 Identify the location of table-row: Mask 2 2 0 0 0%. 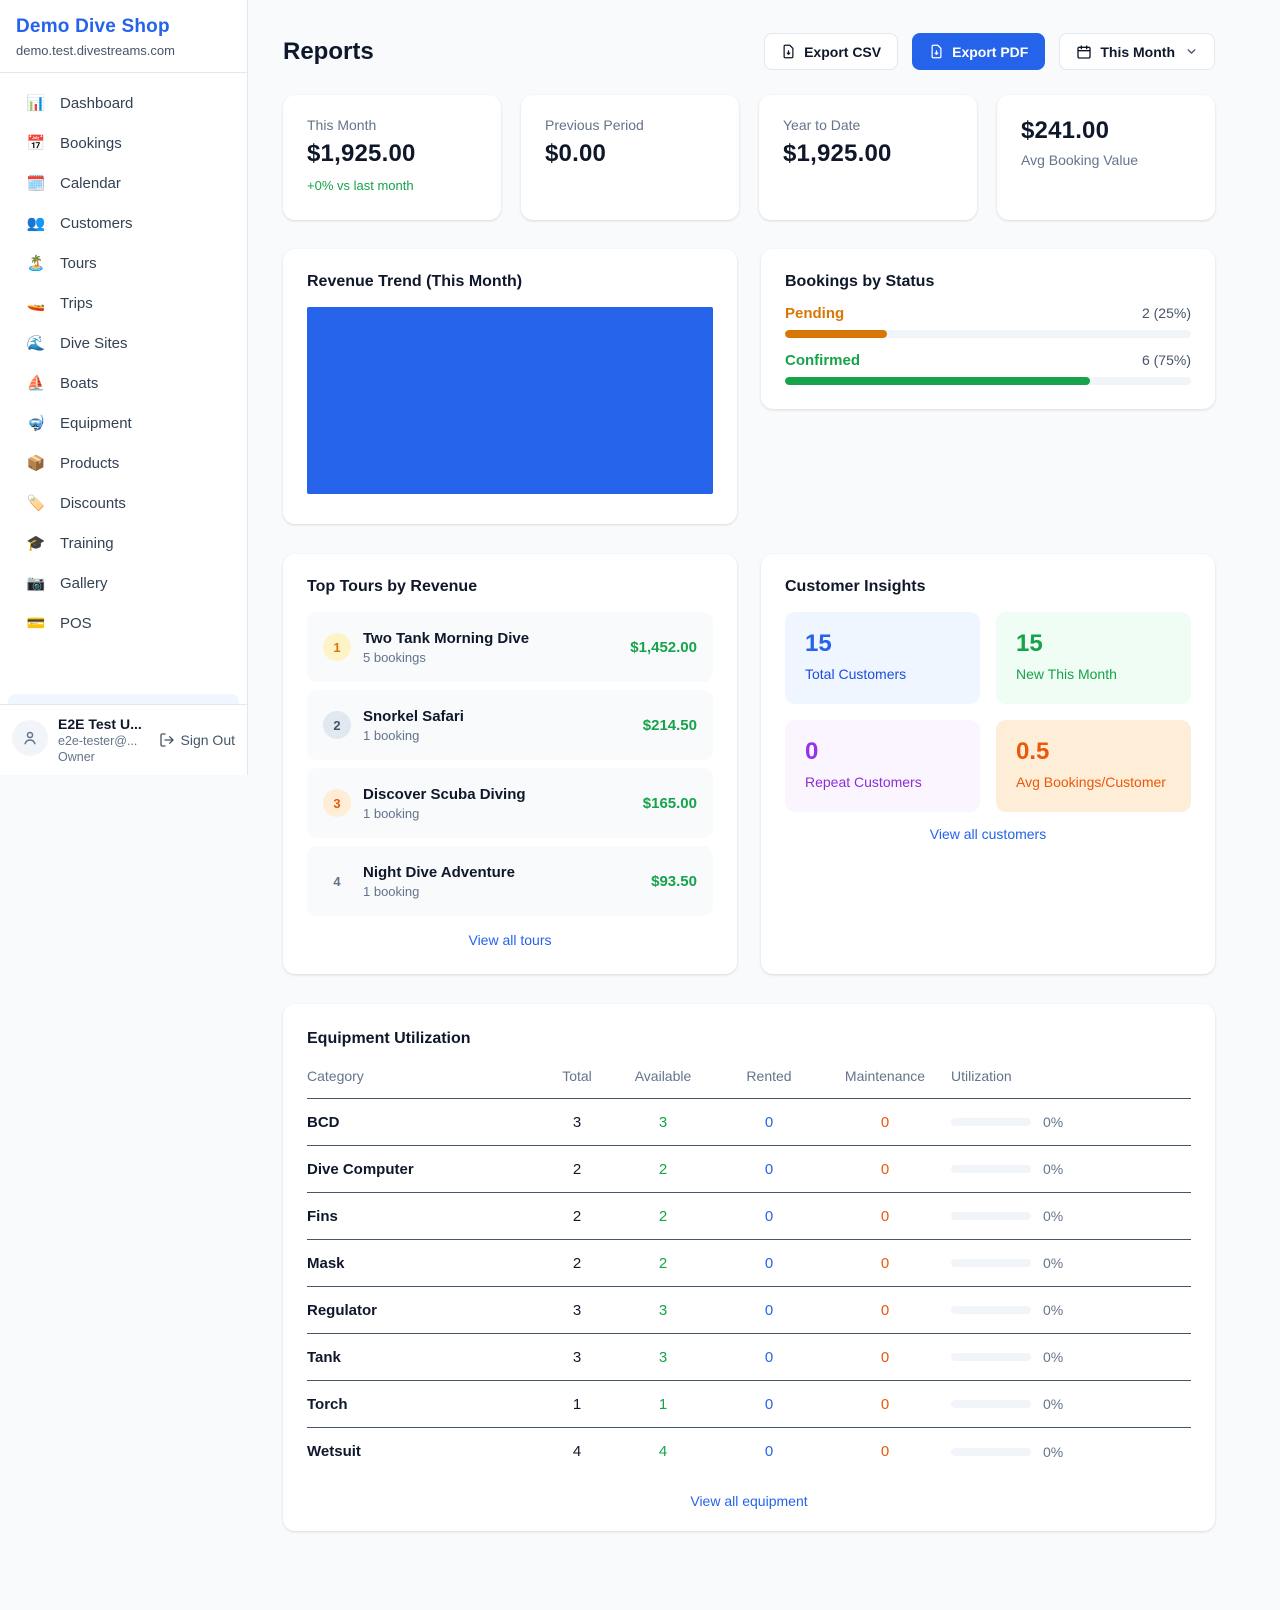
(749, 1263).